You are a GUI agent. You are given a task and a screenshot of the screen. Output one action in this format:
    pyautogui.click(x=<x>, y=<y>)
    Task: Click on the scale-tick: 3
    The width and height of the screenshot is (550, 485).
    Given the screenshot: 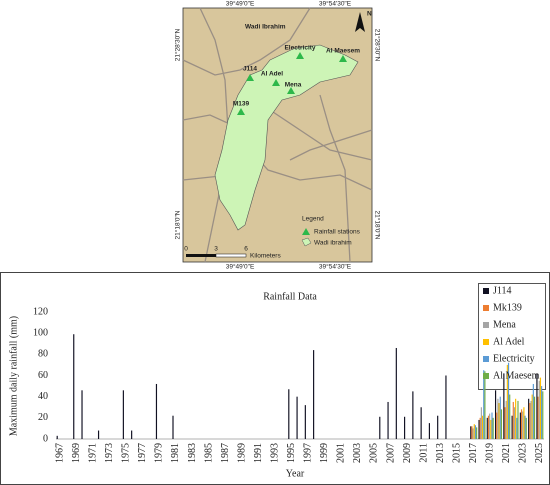 What is the action you would take?
    pyautogui.click(x=216, y=249)
    